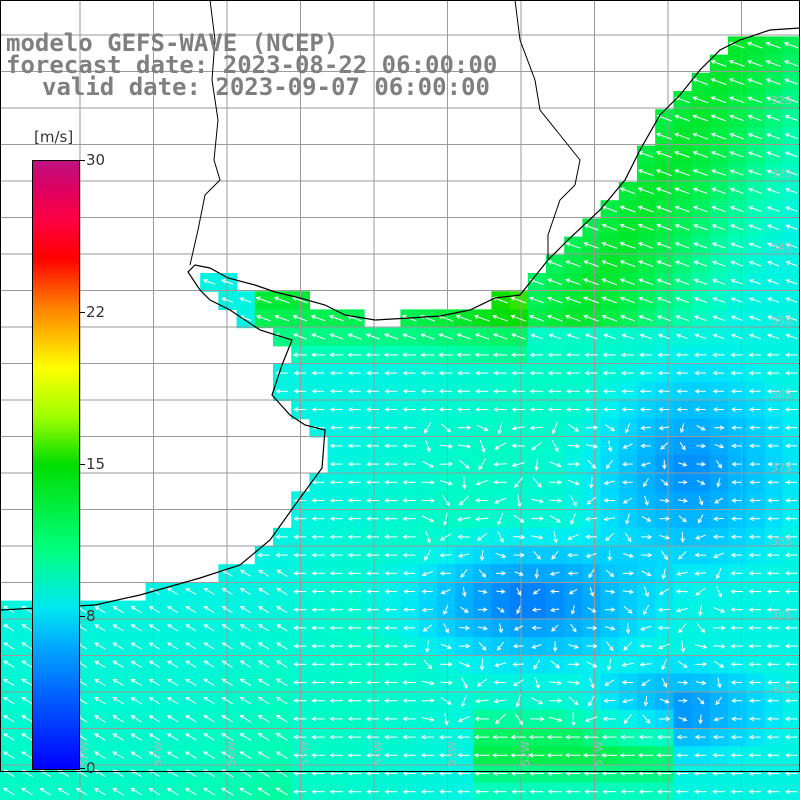 Image resolution: width=800 pixels, height=800 pixels. Describe the element at coordinates (205, 133) in the screenshot. I see `river-border-line` at that location.